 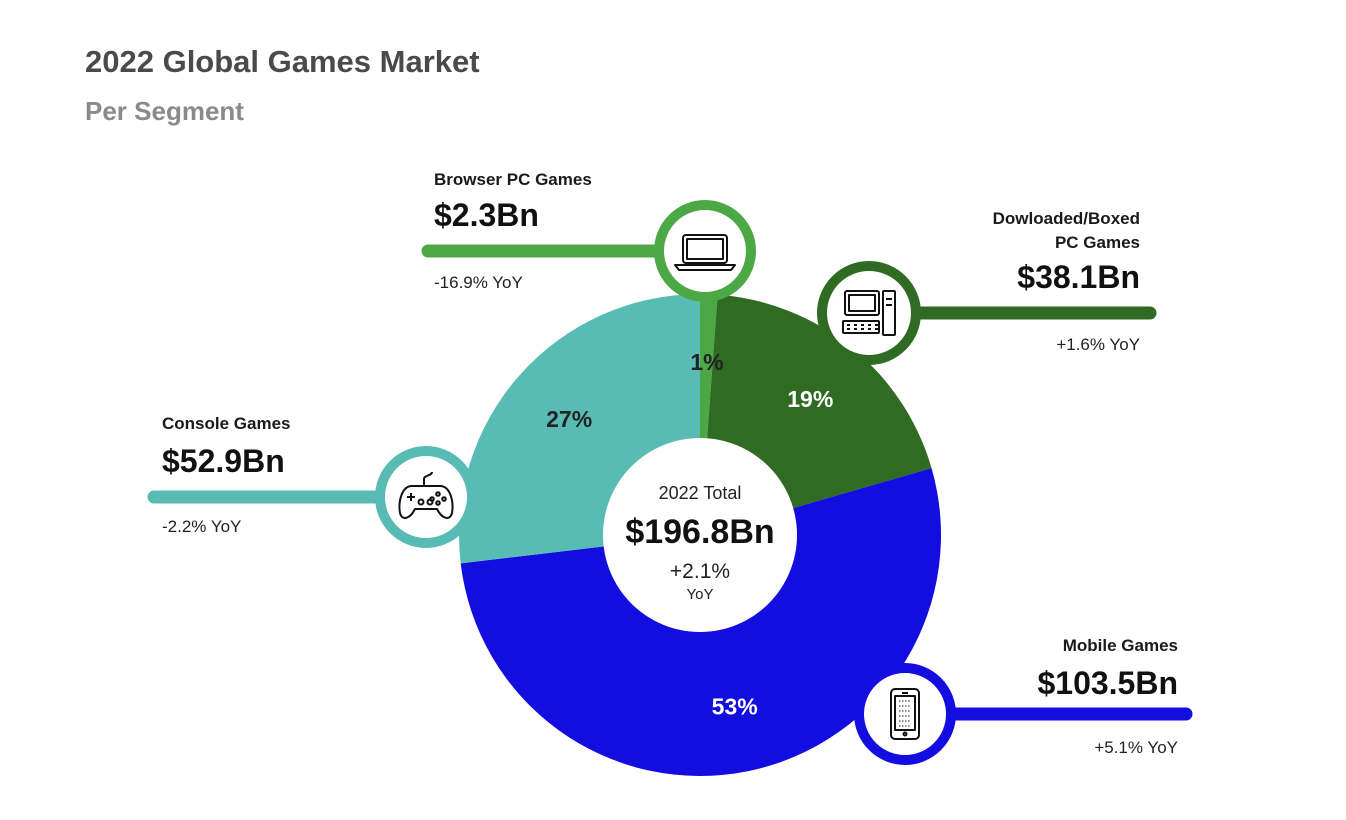 I want to click on chart-title: 2022 Global Games Market, so click(x=282, y=61).